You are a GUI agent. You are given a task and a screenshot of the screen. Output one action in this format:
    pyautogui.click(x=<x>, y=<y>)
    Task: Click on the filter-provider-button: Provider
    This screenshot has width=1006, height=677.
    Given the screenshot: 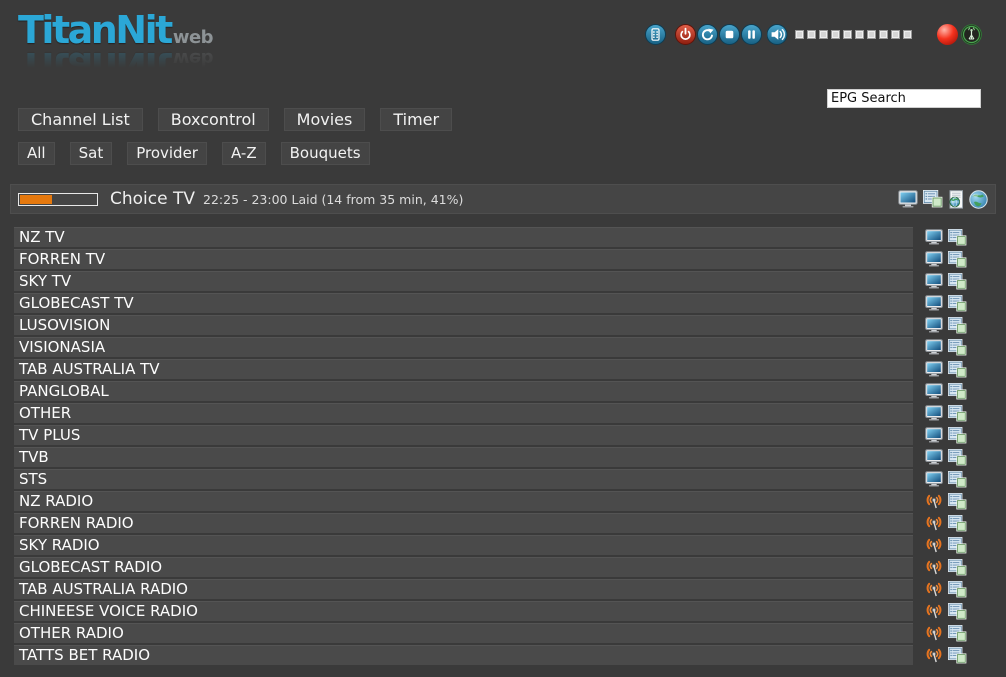 What is the action you would take?
    pyautogui.click(x=167, y=153)
    